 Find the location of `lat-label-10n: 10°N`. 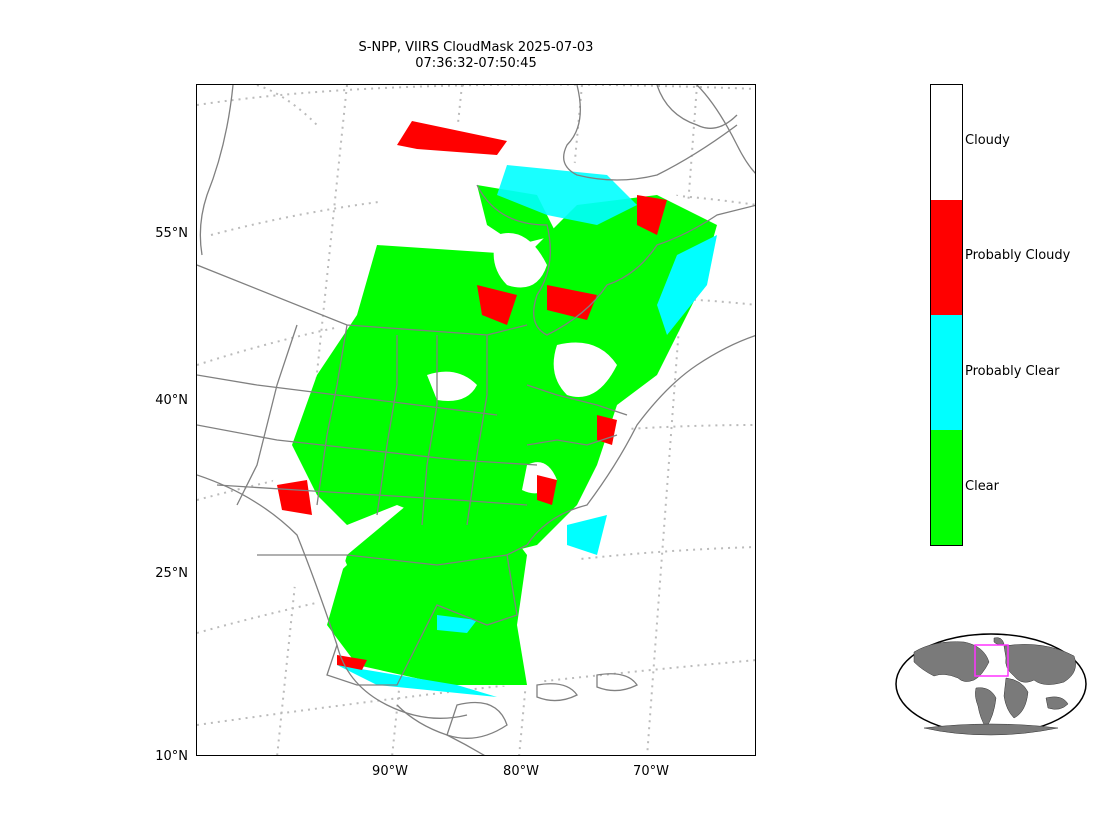

lat-label-10n: 10°N is located at coordinates (171, 756).